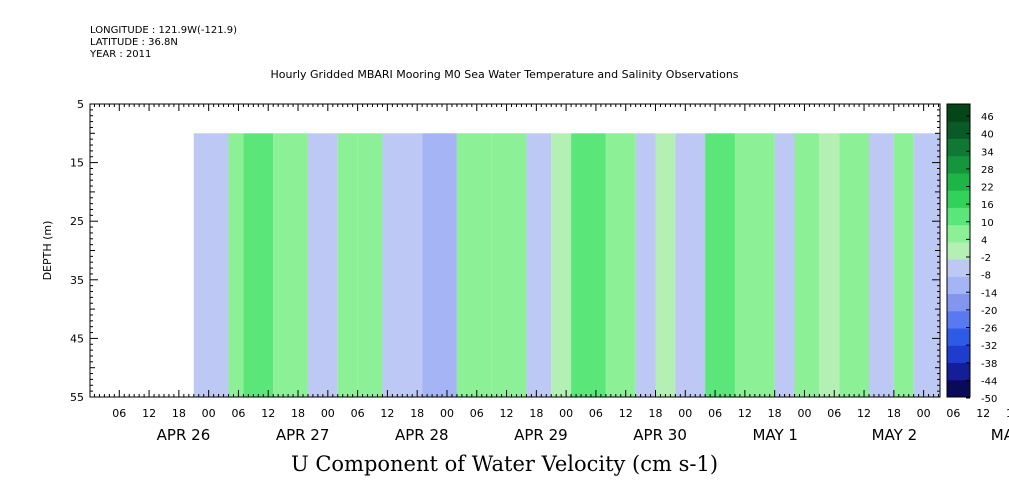 This screenshot has width=1009, height=504. What do you see at coordinates (989, 364) in the screenshot?
I see `colorbar-tick-label: -38` at bounding box center [989, 364].